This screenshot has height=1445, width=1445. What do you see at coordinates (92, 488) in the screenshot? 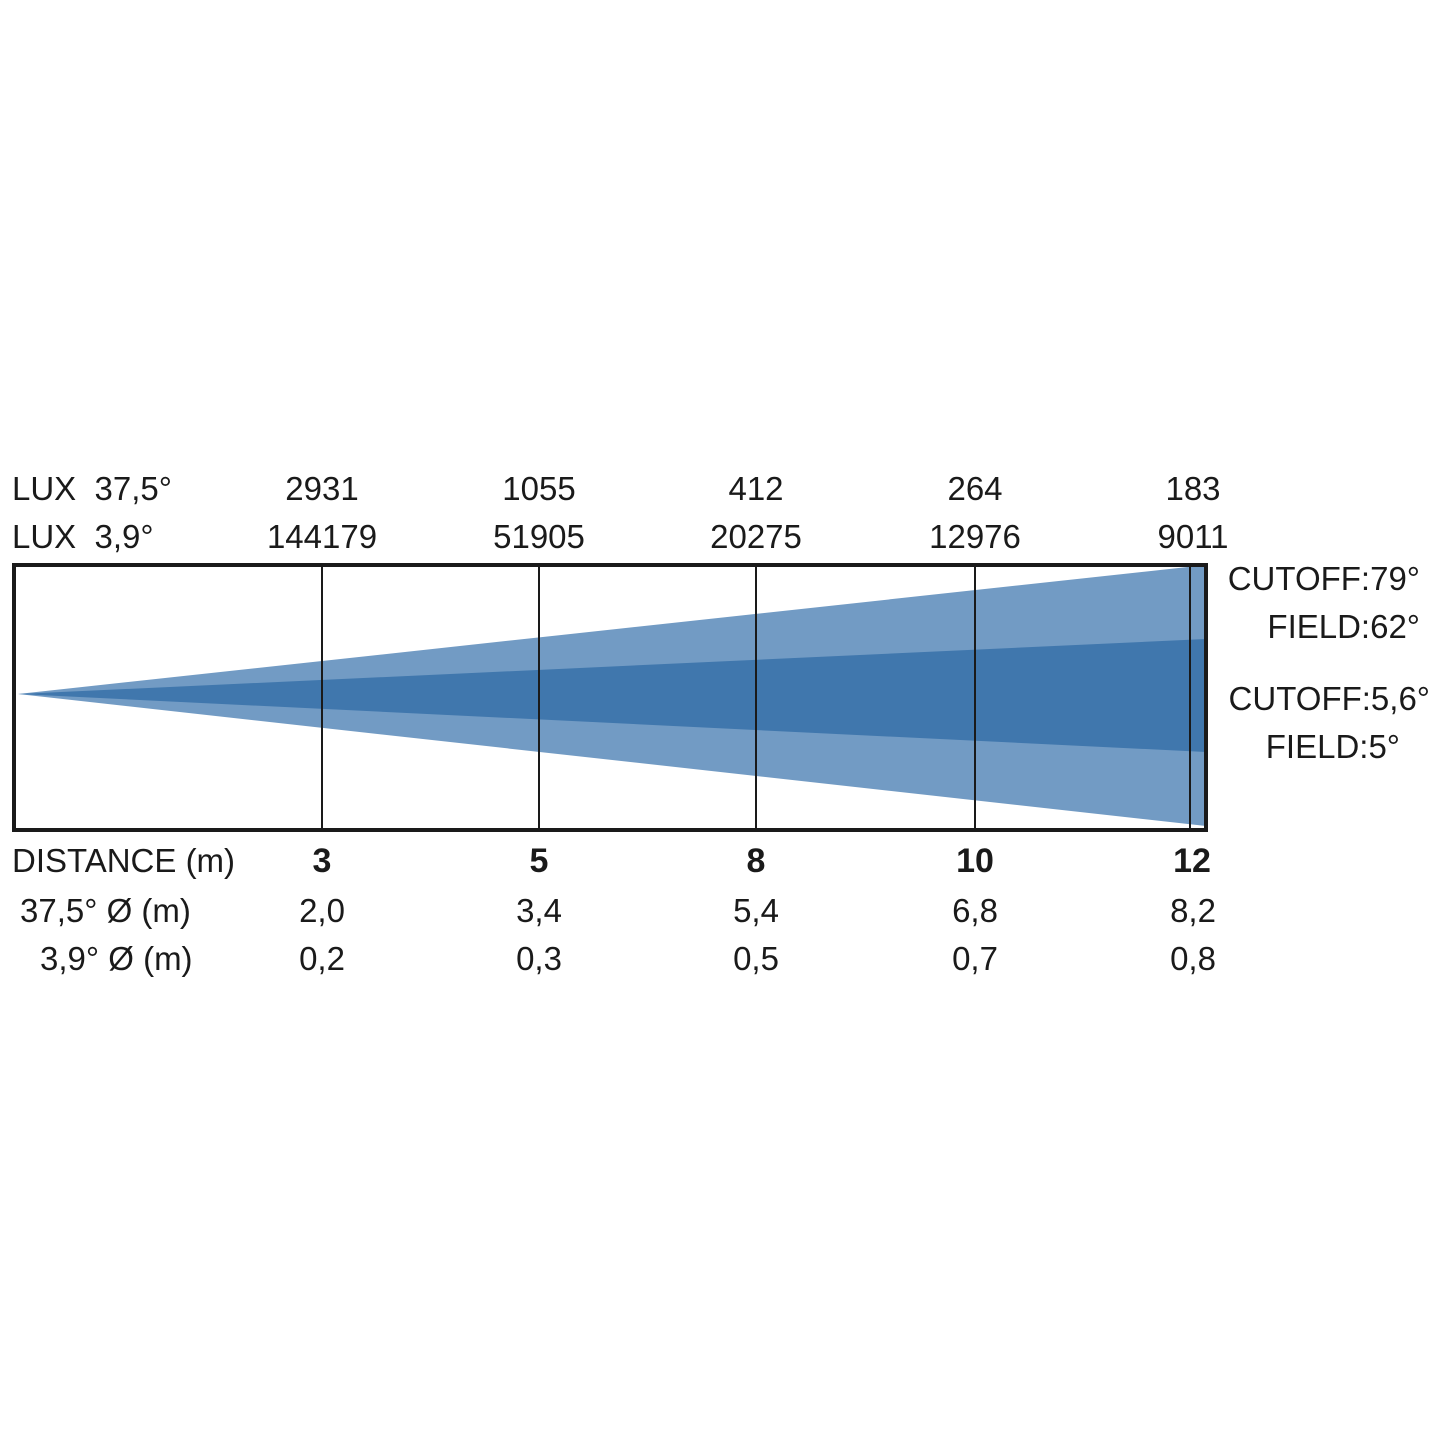
I see `lux-wide-row-label: LUX 37,5°` at bounding box center [92, 488].